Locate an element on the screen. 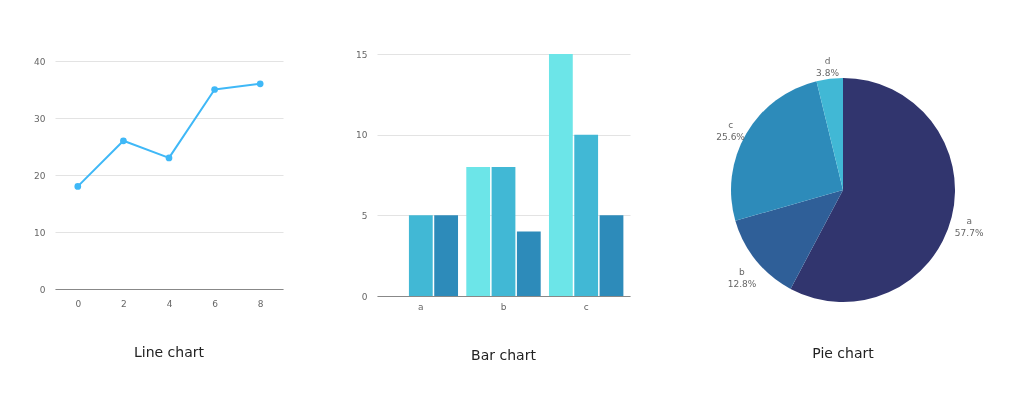  slice-label: c is located at coordinates (731, 124).